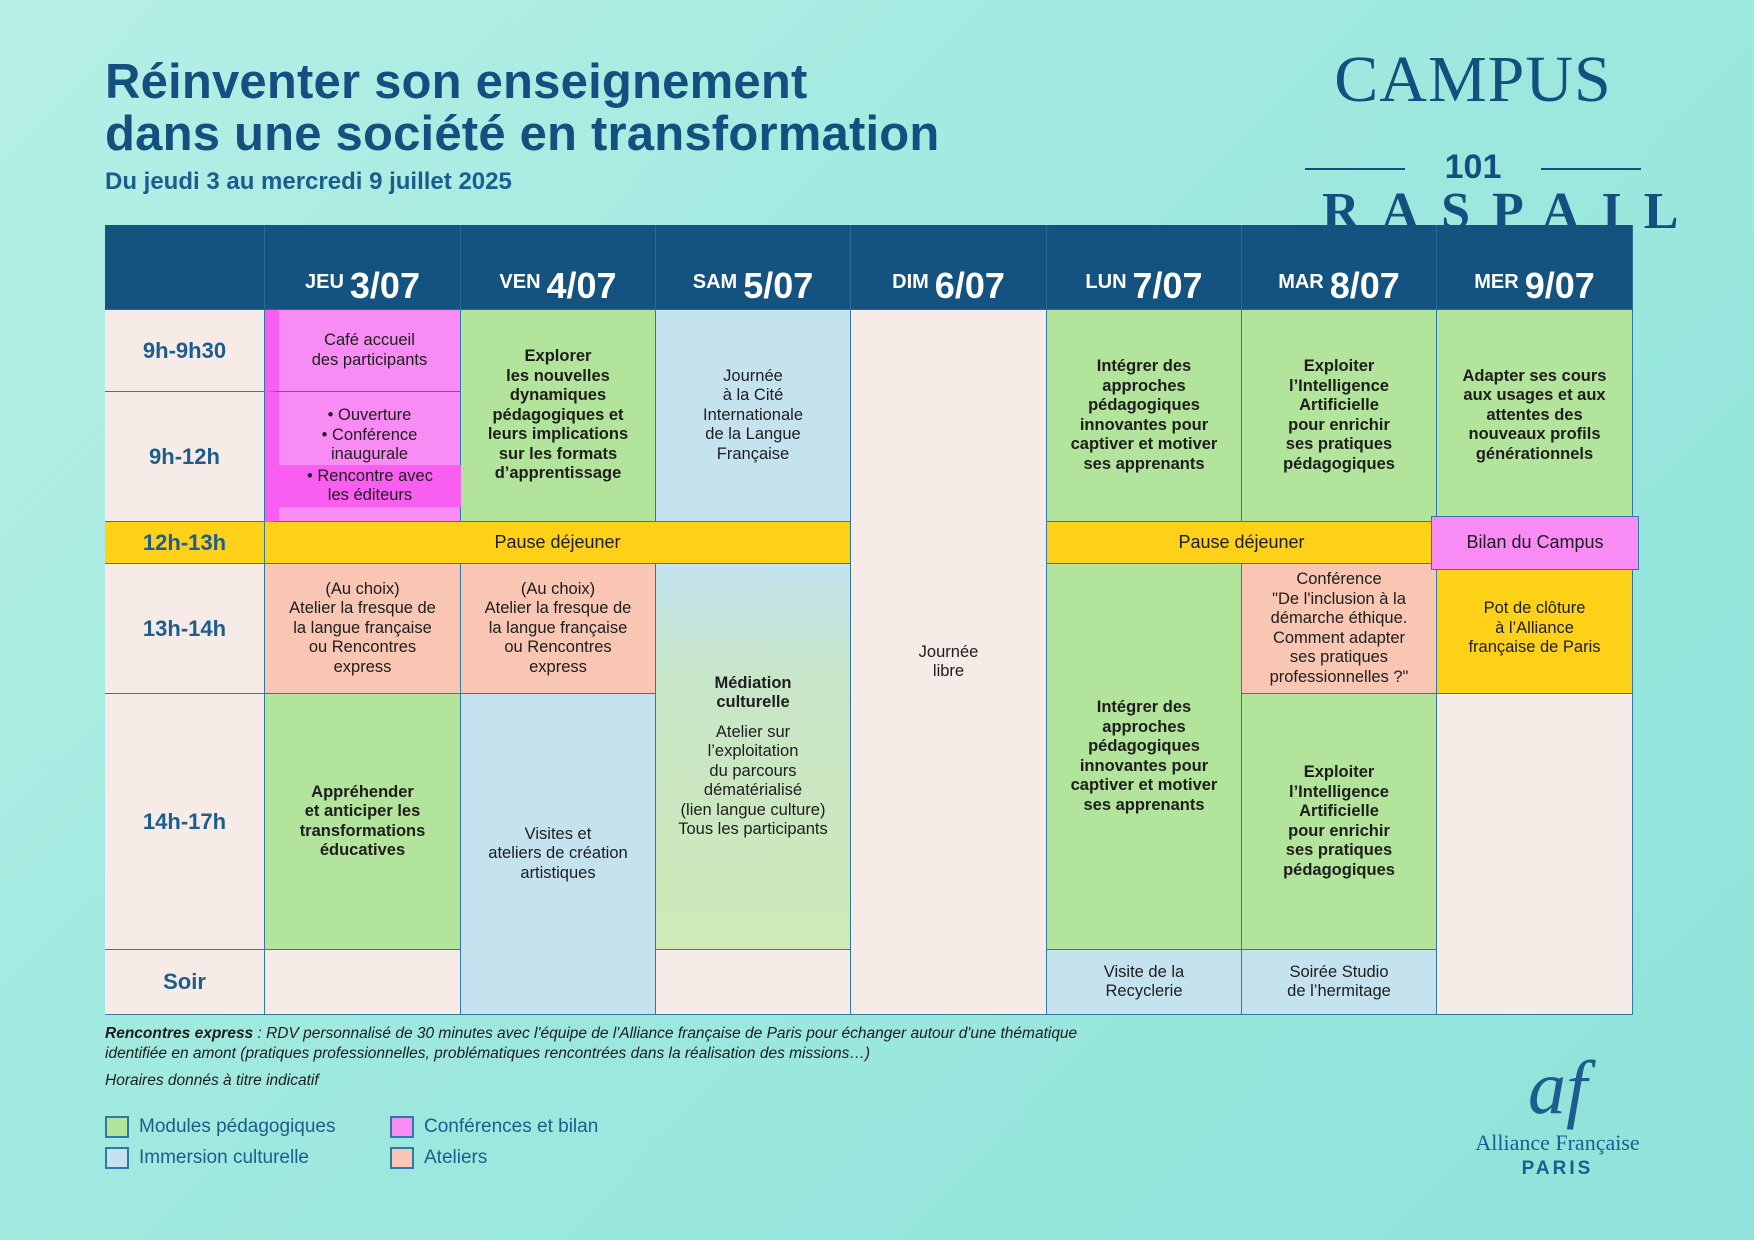  What do you see at coordinates (362, 811) in the screenshot?
I see `text-line: et anticiper les` at bounding box center [362, 811].